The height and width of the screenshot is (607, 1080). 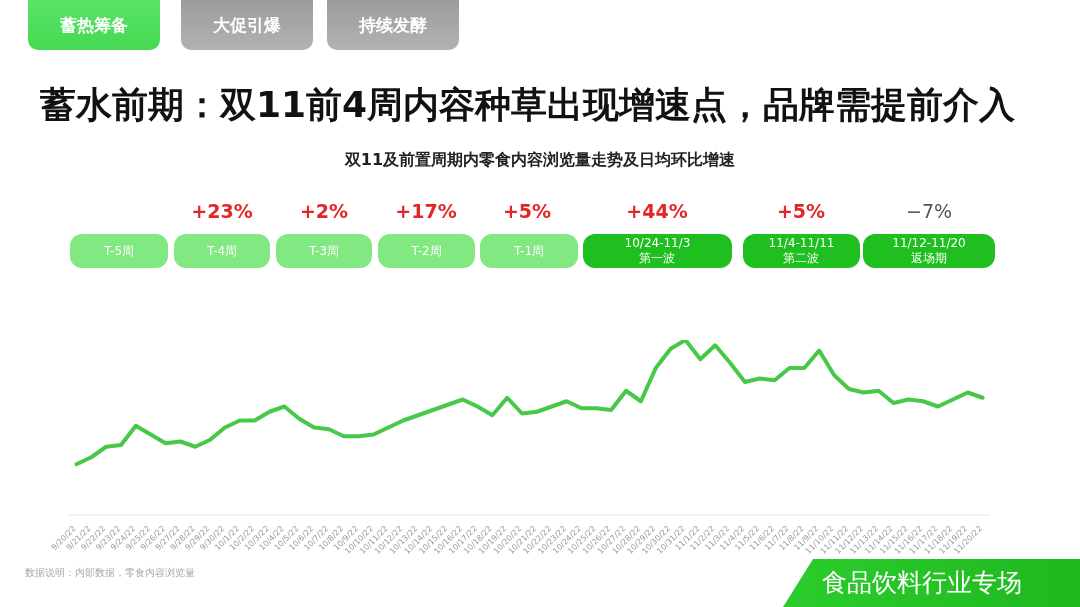 I want to click on pill: 11/4-11/11 第二波, so click(x=801, y=251).